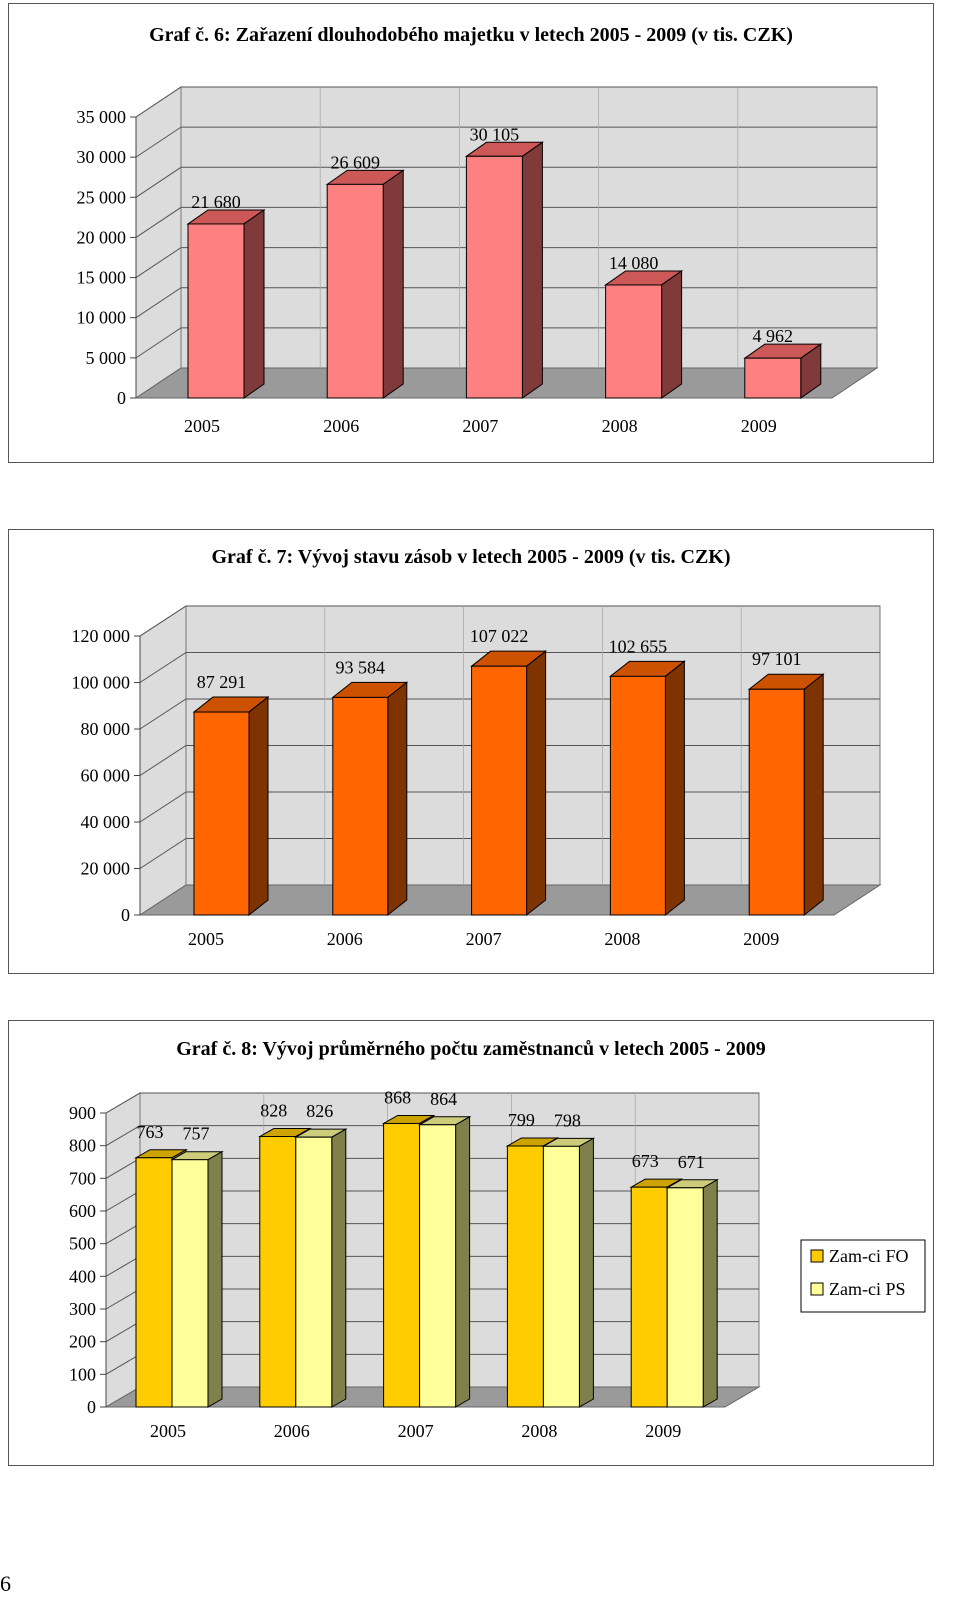 The image size is (960, 1611). Describe the element at coordinates (867, 1289) in the screenshot. I see `legend-label-ps: Zam-ci PS` at that location.